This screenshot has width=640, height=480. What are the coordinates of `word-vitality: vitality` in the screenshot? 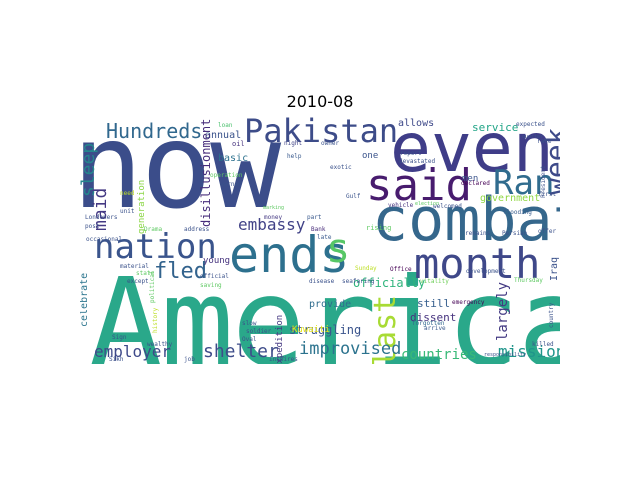 It's located at (434, 281).